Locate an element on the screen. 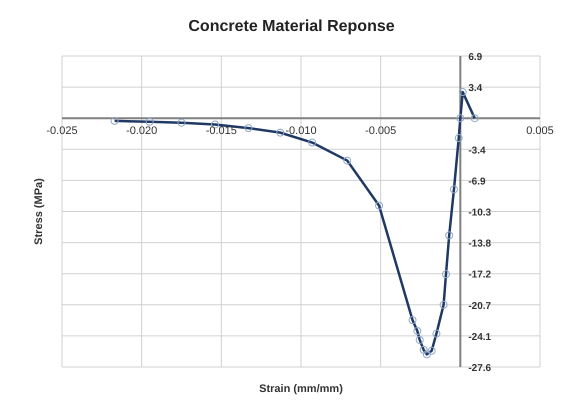  y-tick-label: -6.9 is located at coordinates (477, 182).